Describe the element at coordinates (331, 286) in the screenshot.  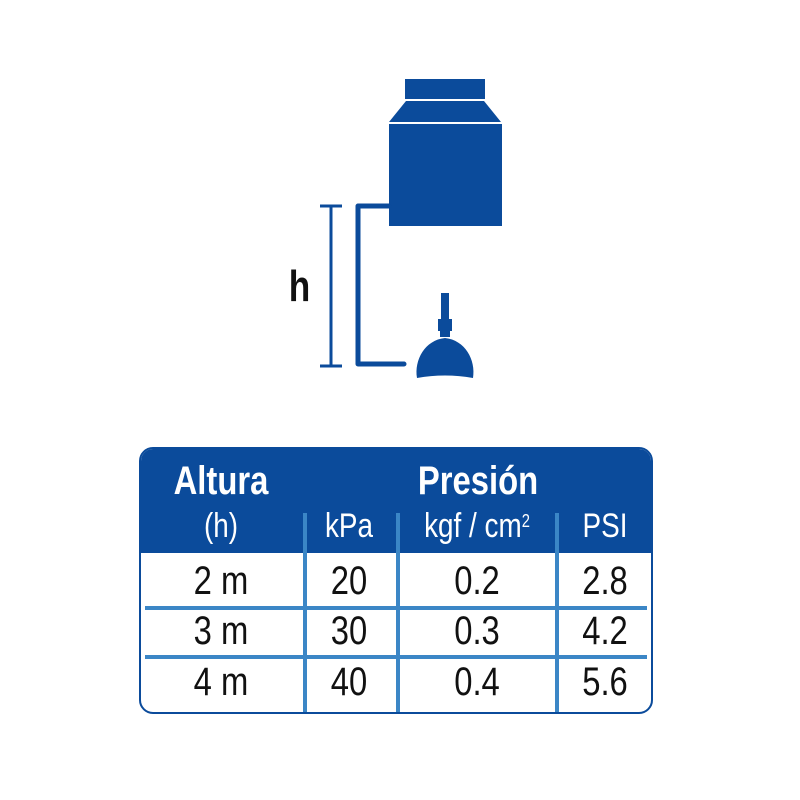
I see `height-dimension-line` at that location.